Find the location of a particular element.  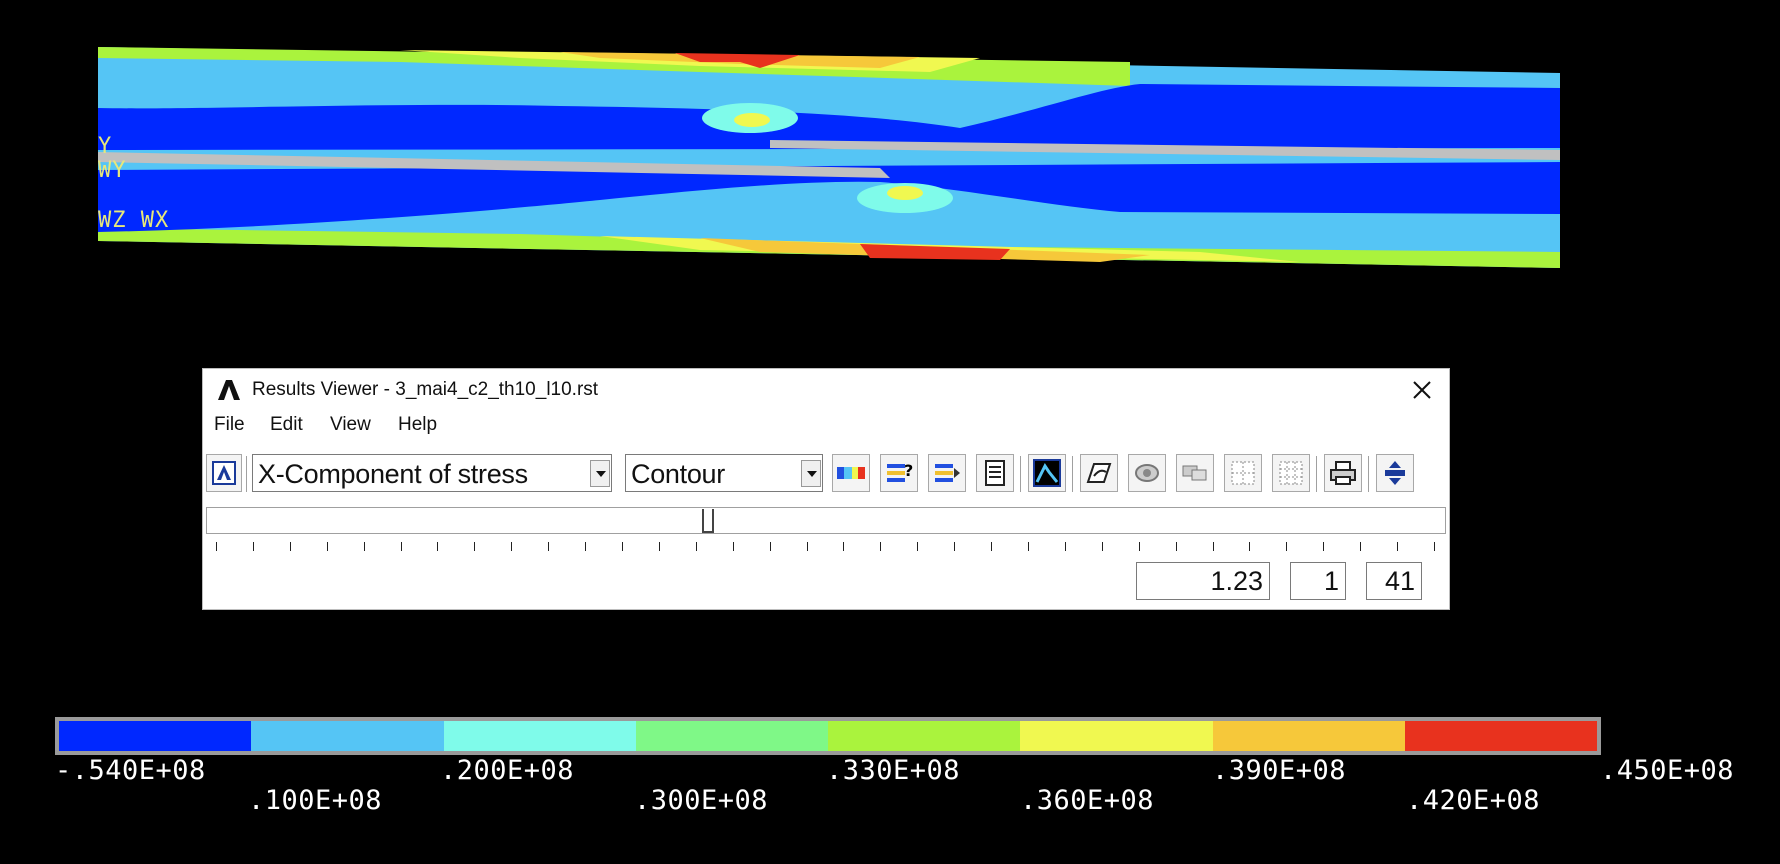

result-item-select: X-Component of stress is located at coordinates (432, 473).